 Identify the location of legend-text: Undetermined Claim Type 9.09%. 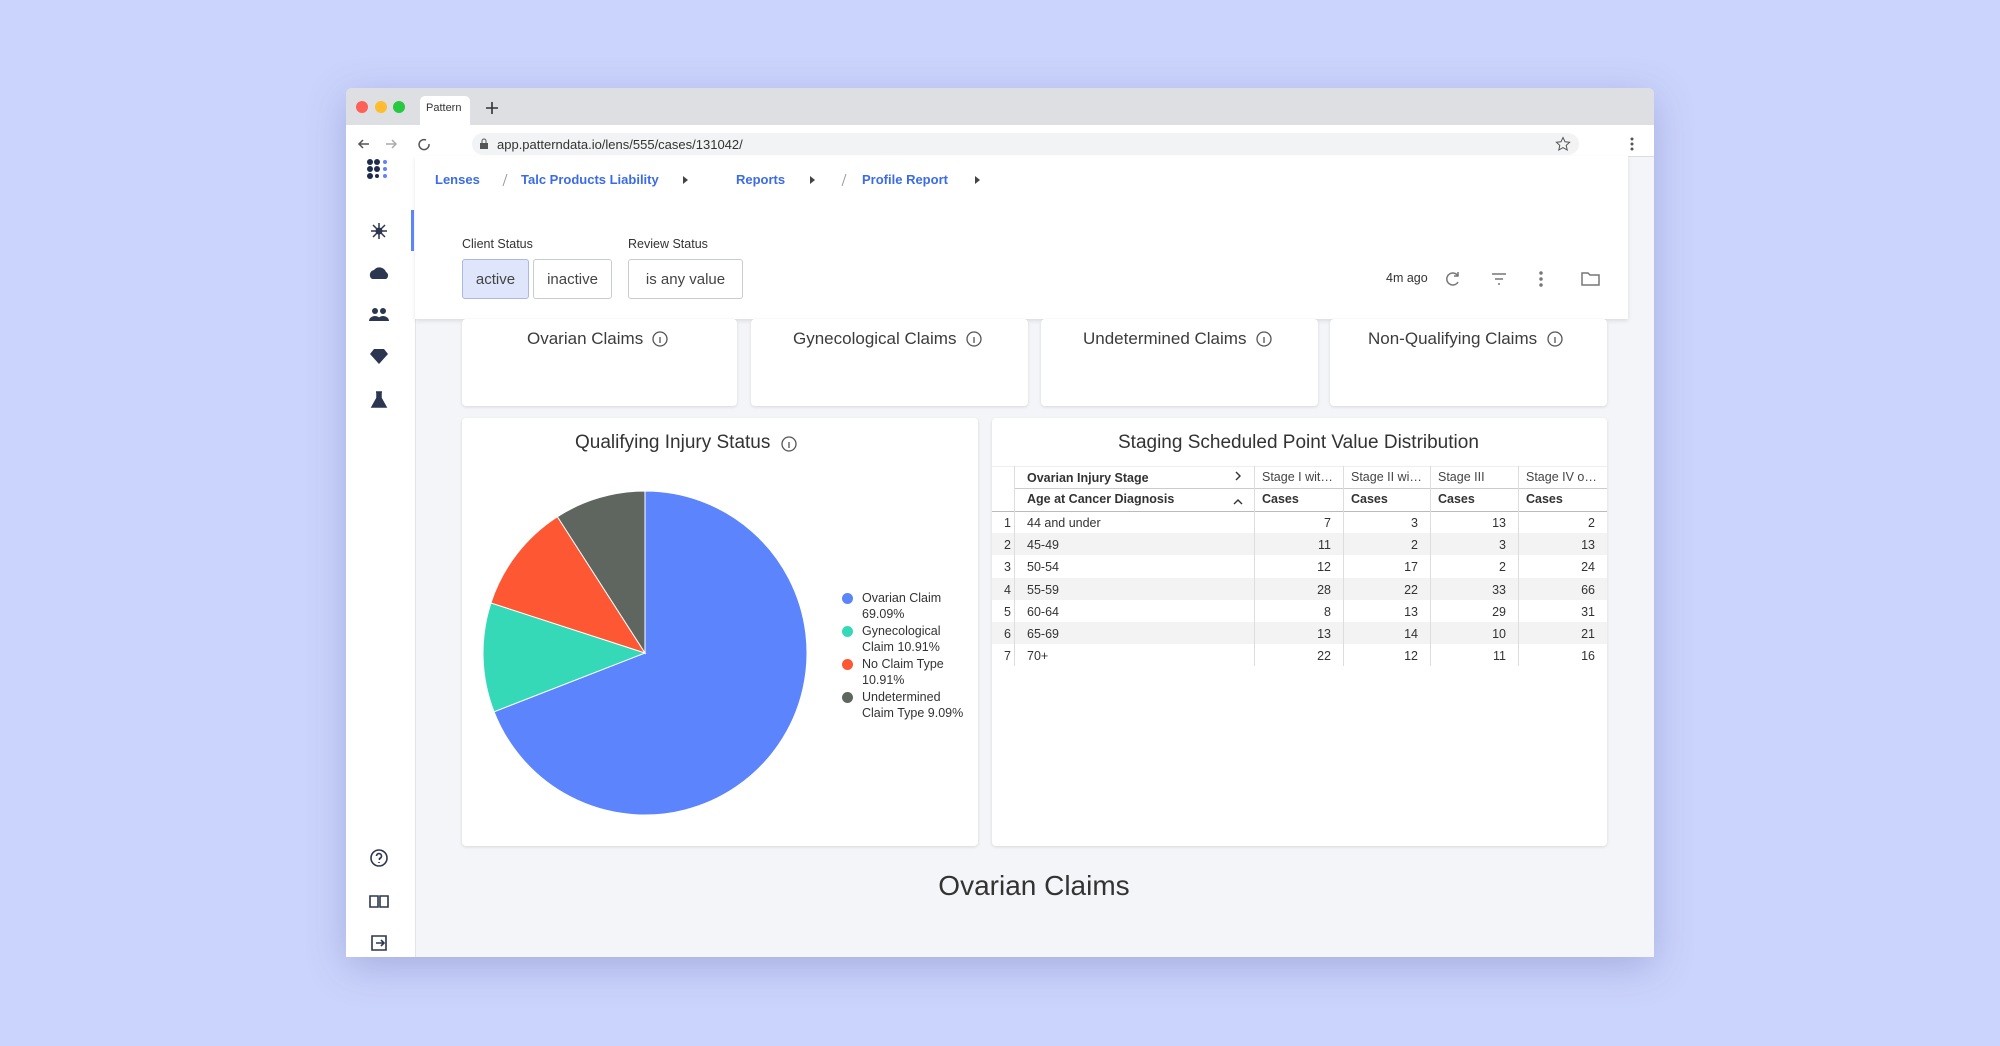
(917, 705).